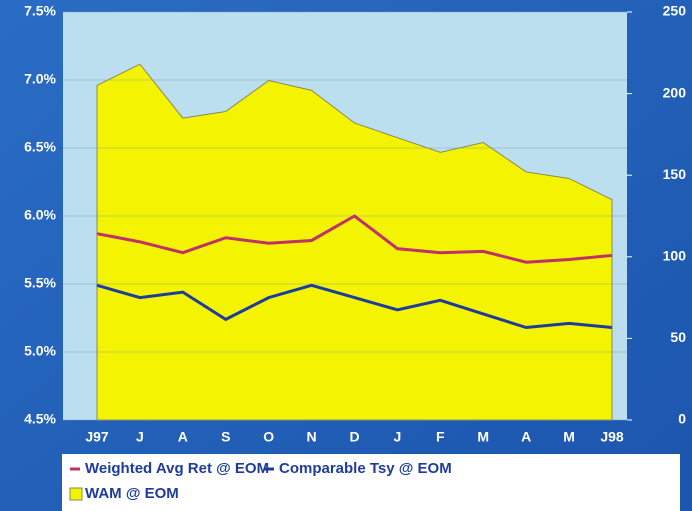 This screenshot has width=692, height=511. I want to click on y-tick-label: 7.5%, so click(40, 11).